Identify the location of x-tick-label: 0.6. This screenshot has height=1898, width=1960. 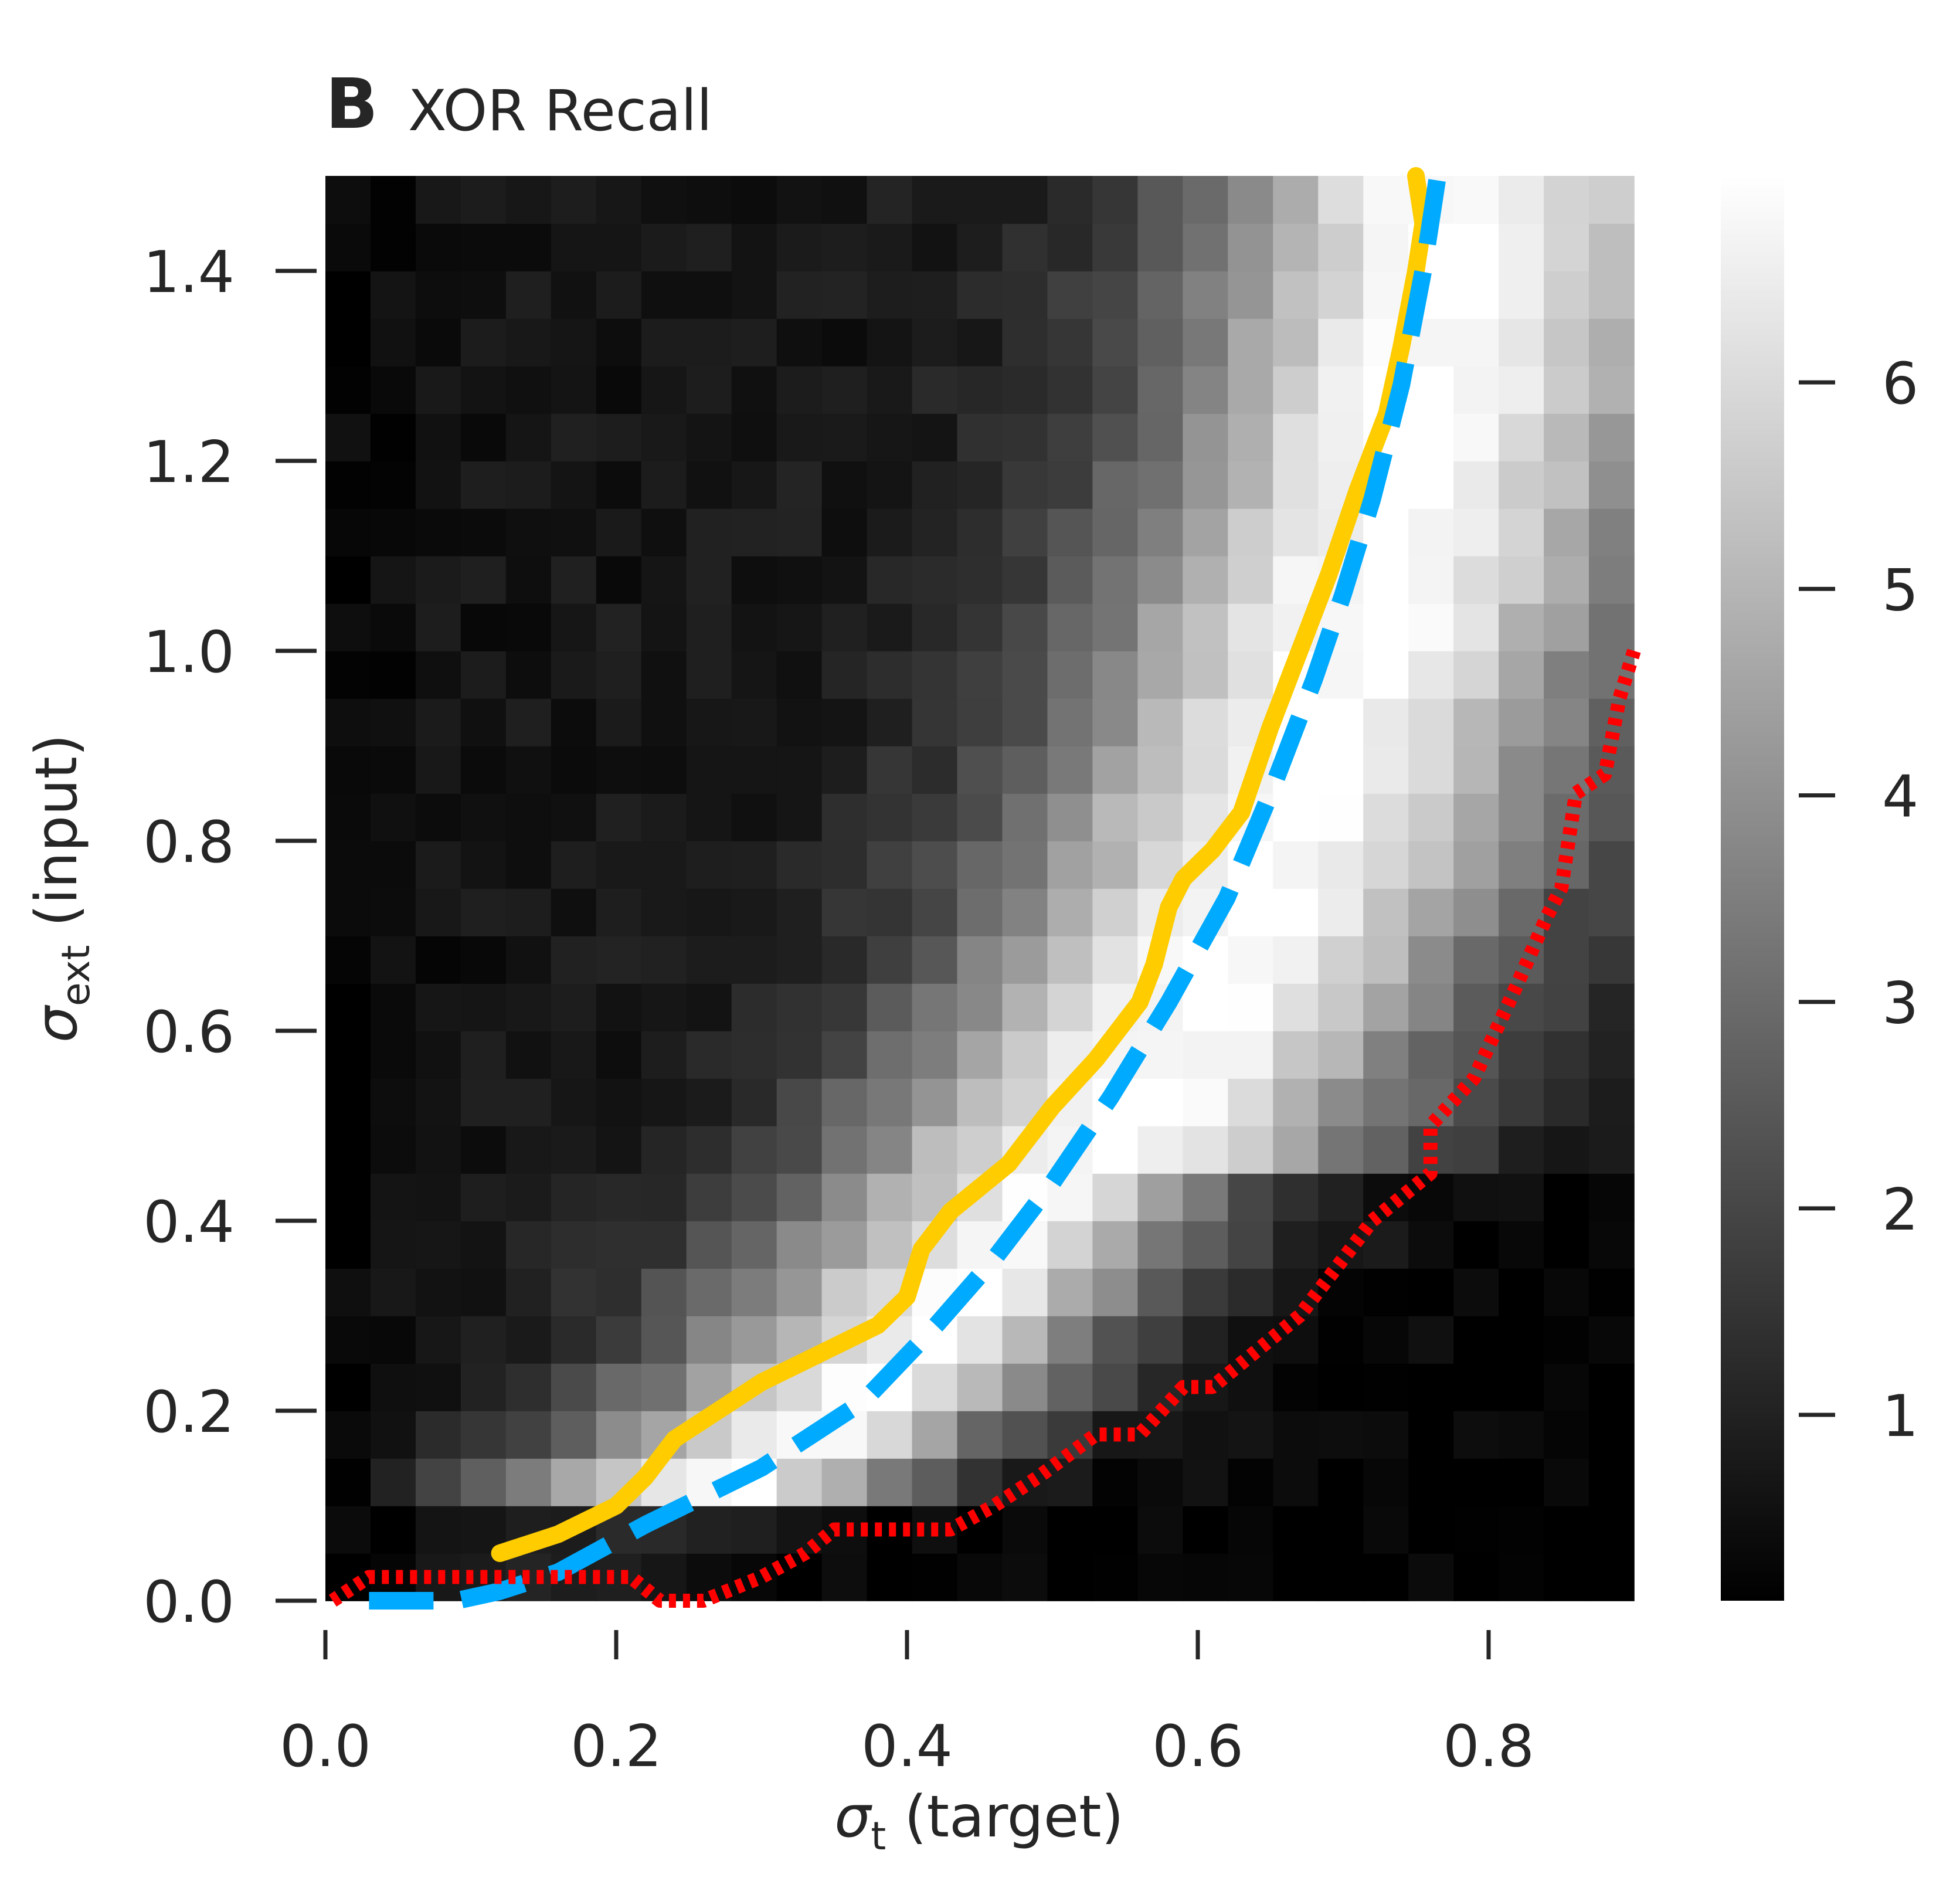
(1198, 1746).